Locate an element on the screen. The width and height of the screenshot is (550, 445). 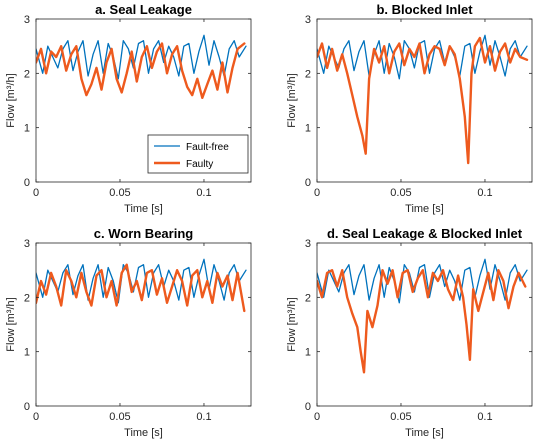
legend: Fault-free Faulty is located at coordinates (198, 154).